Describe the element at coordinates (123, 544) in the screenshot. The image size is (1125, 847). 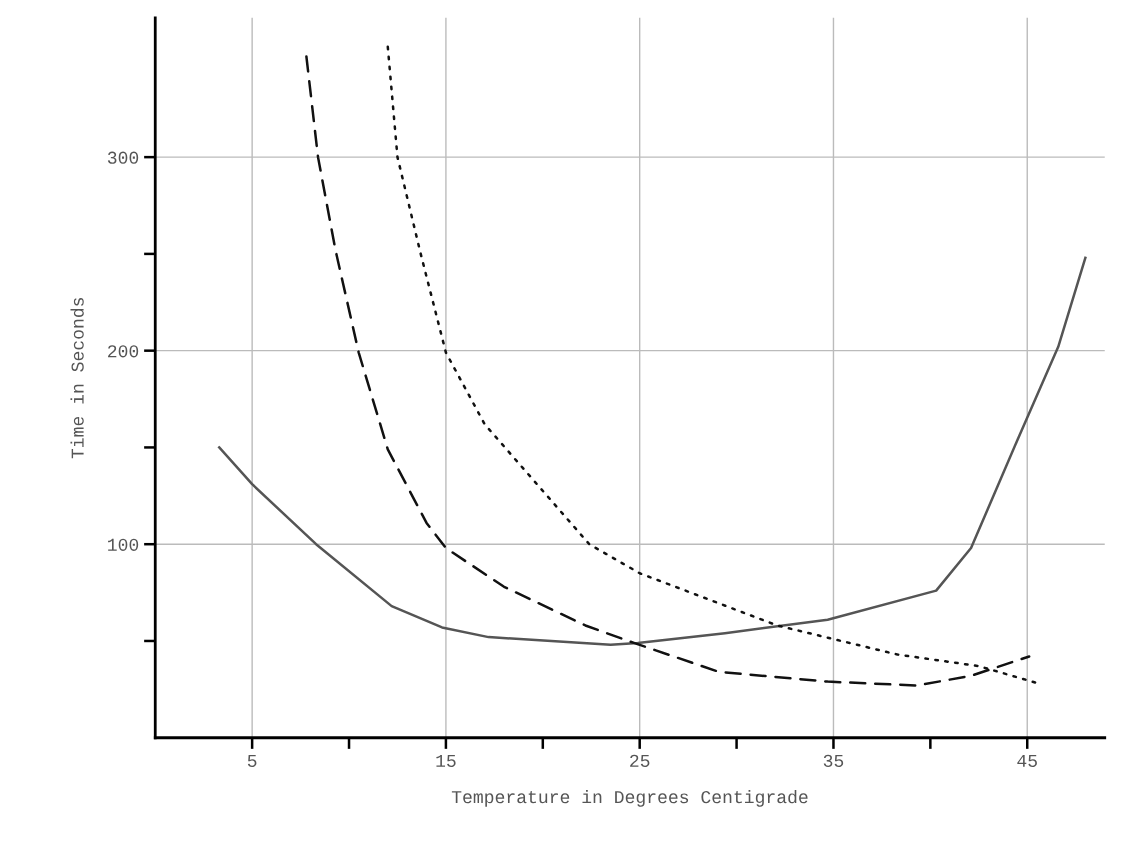
I see `y-tick-label: 100` at that location.